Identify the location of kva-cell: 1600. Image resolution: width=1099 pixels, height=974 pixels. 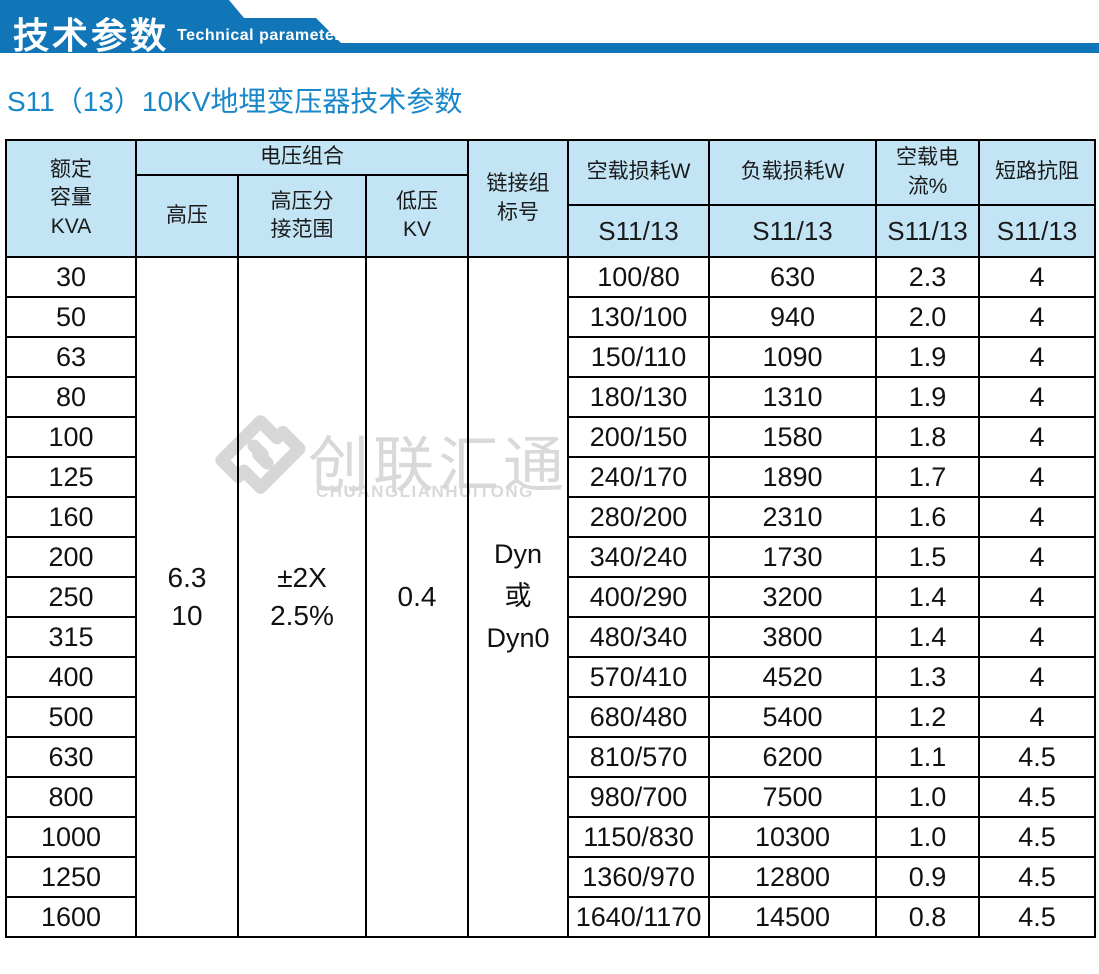
(71, 917).